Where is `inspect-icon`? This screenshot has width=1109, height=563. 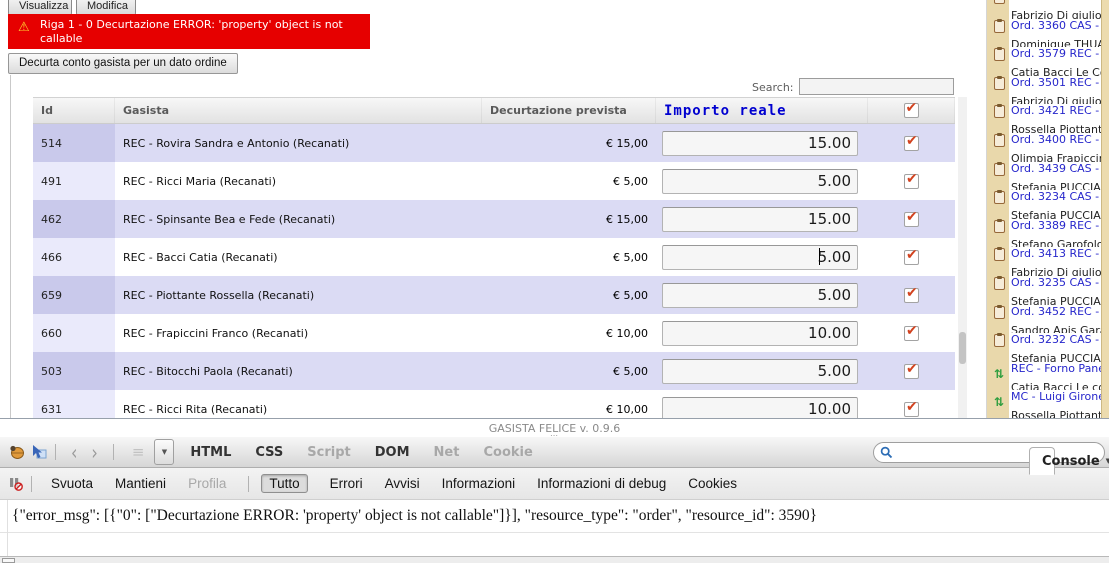
inspect-icon is located at coordinates (39, 452).